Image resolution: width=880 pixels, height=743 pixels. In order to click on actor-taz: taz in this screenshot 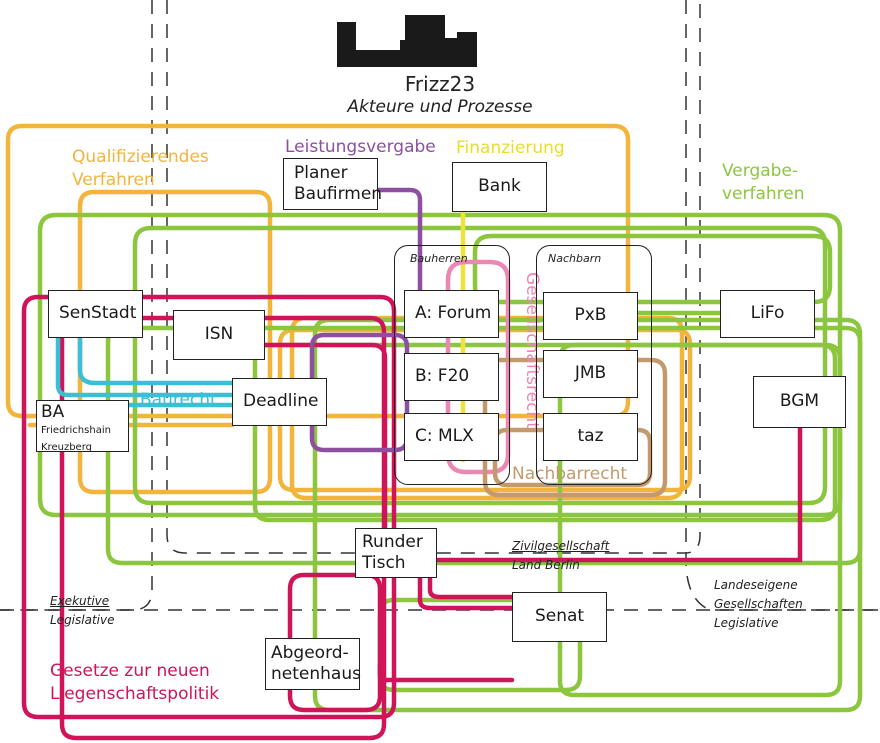, I will do `click(590, 437)`.